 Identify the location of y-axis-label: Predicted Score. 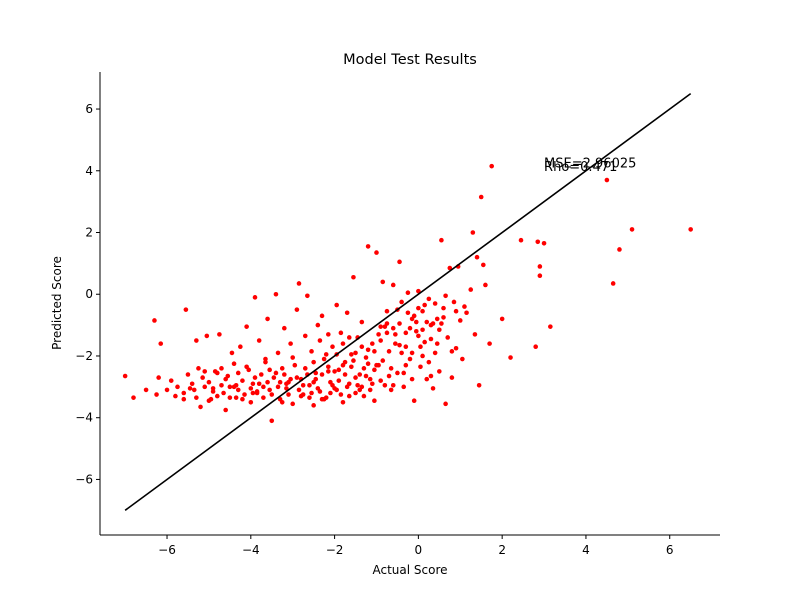
(57, 303).